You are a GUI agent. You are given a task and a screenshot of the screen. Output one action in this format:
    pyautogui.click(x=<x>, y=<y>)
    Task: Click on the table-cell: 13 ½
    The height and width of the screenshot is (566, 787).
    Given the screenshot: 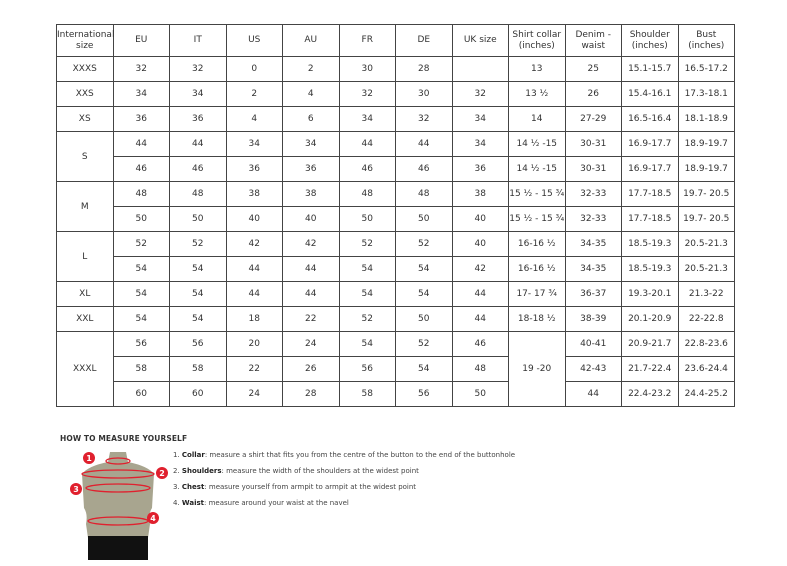 What is the action you would take?
    pyautogui.click(x=537, y=94)
    